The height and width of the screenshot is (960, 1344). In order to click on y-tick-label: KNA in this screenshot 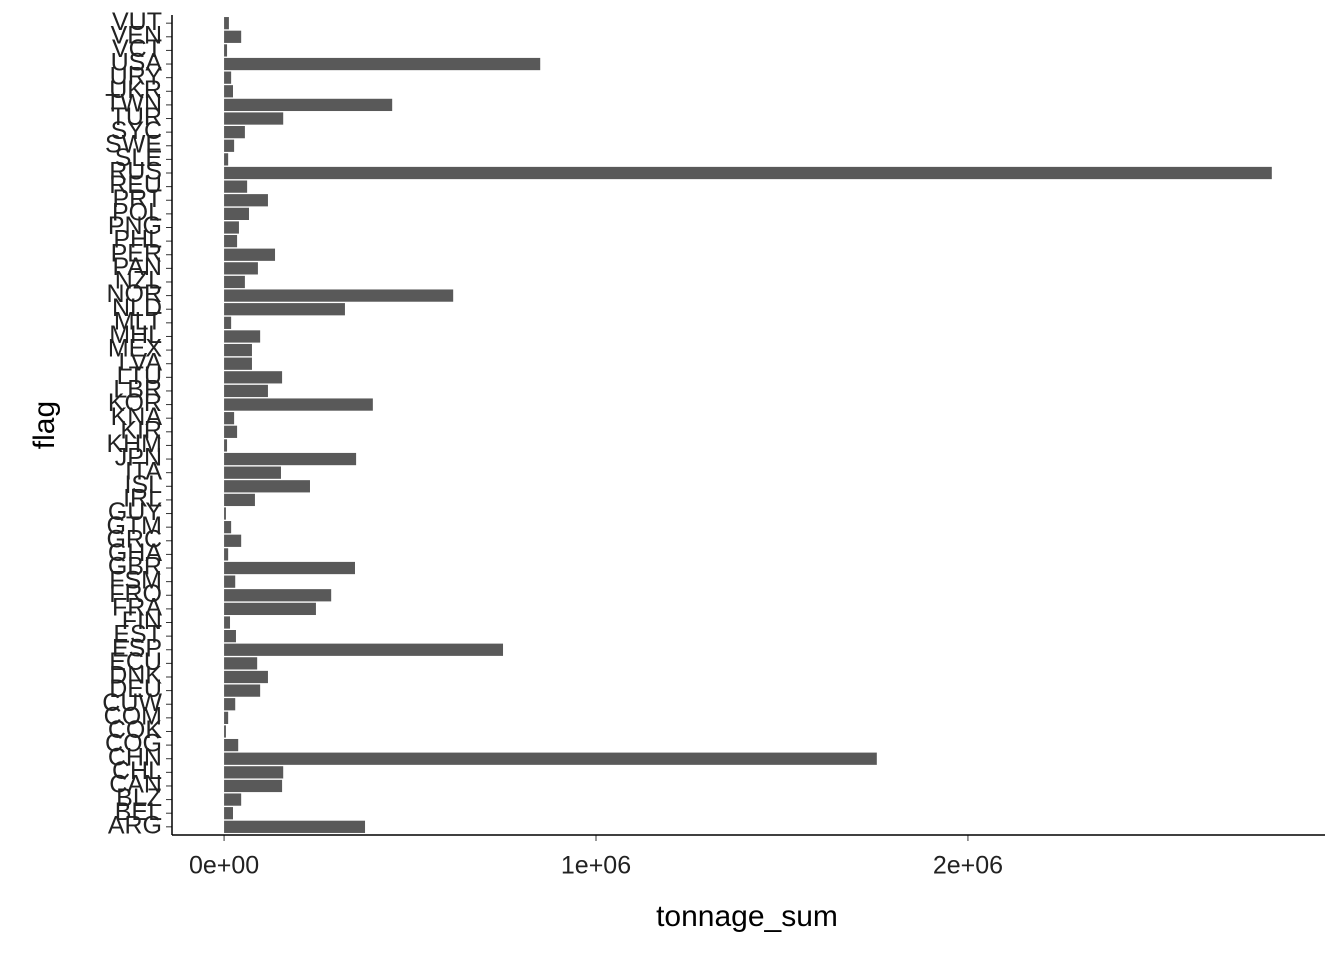, I will do `click(137, 417)`.